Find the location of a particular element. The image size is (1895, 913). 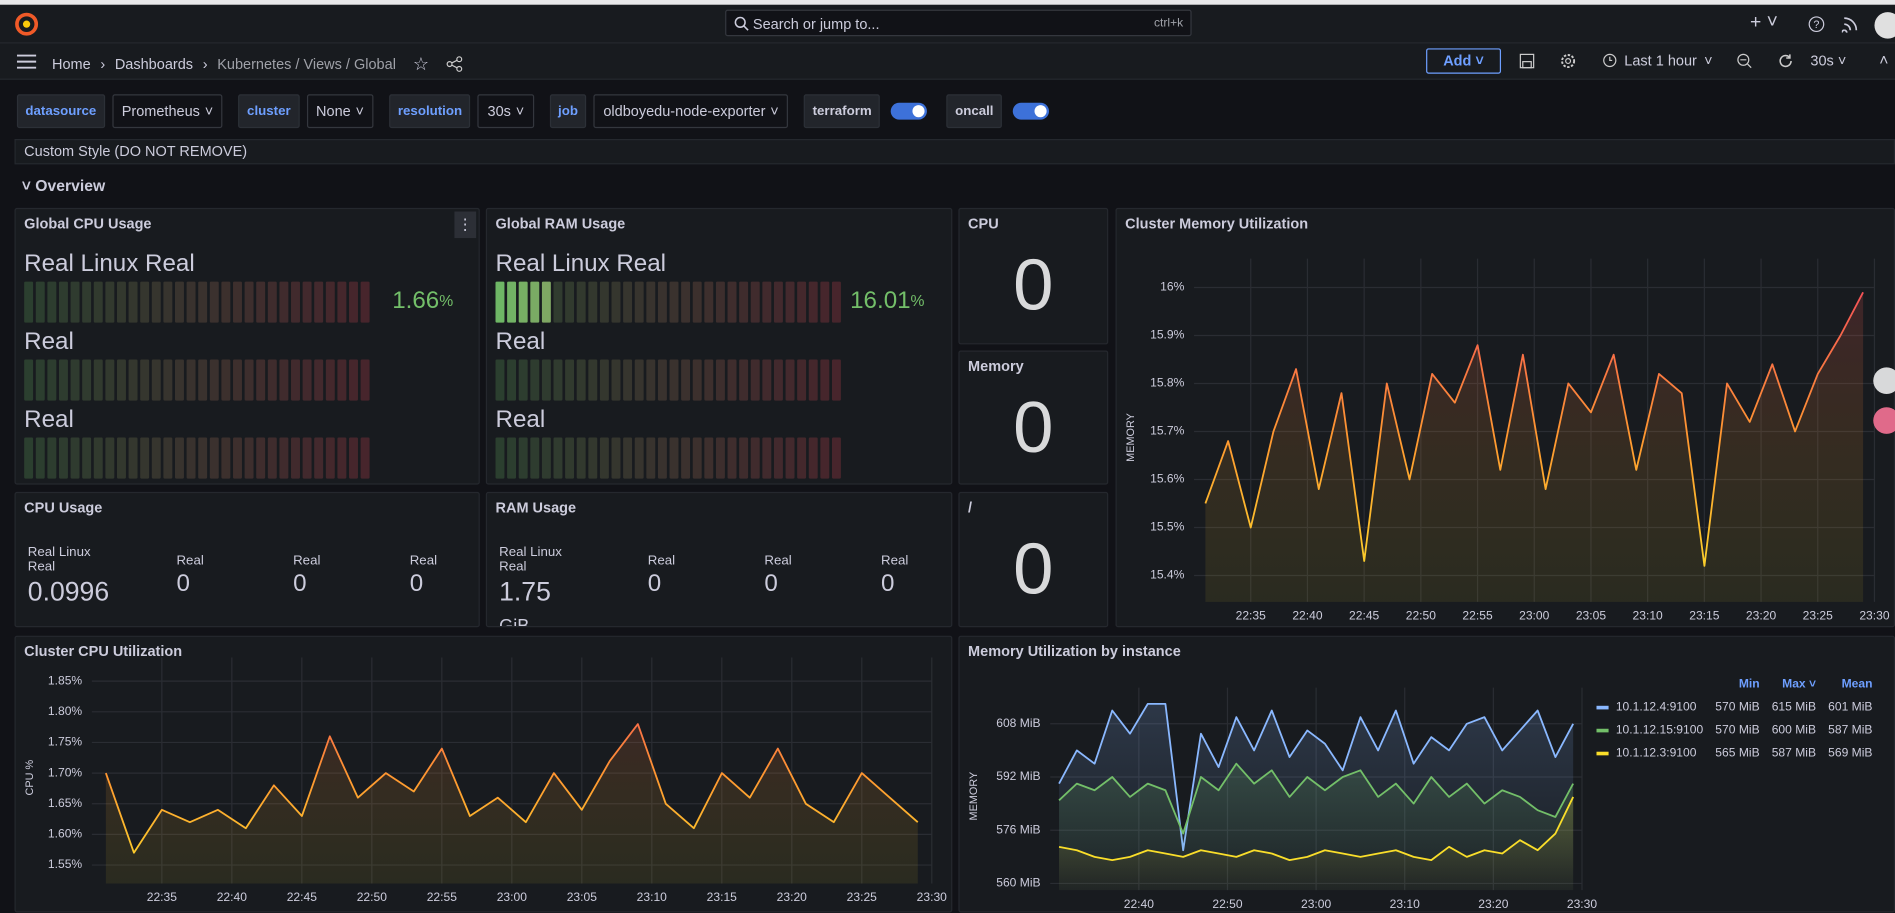

avatar is located at coordinates (1884, 25).